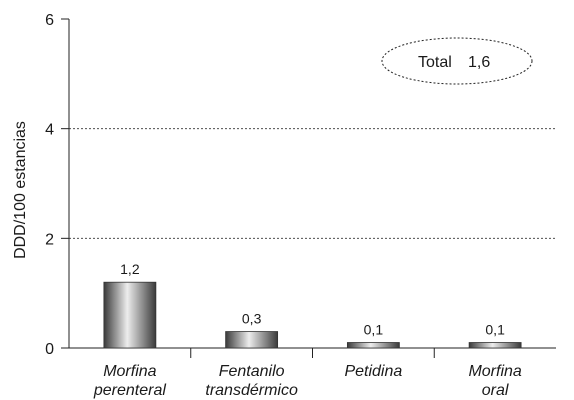 The height and width of the screenshot is (400, 574). I want to click on y-tick-label: 6, so click(49, 20).